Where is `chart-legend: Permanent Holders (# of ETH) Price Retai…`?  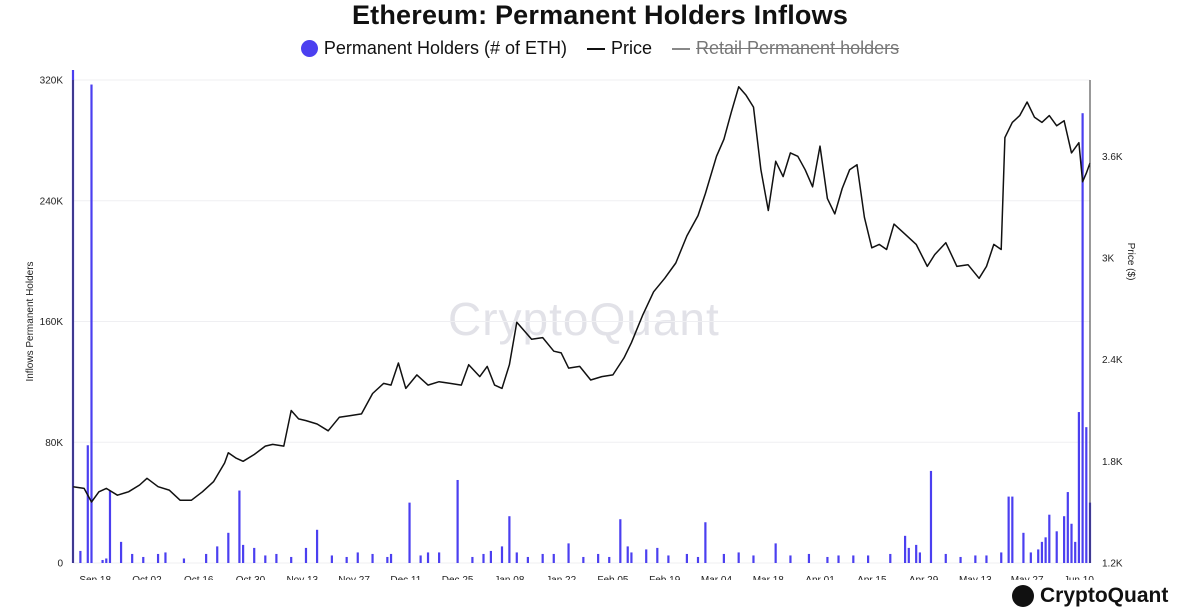
chart-legend: Permanent Holders (# of ETH) Price Retai… is located at coordinates (600, 48).